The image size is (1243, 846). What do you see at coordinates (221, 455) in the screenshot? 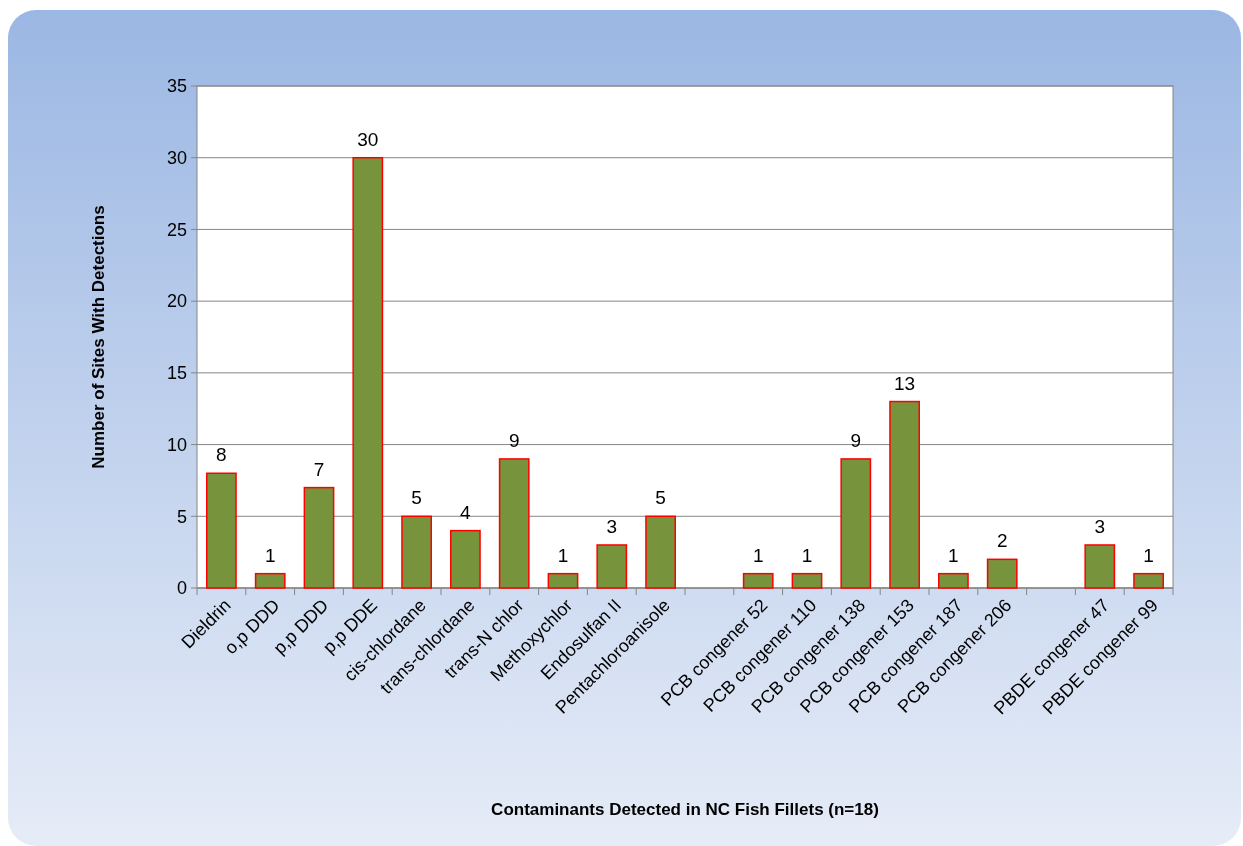
I see `data-label: 8` at bounding box center [221, 455].